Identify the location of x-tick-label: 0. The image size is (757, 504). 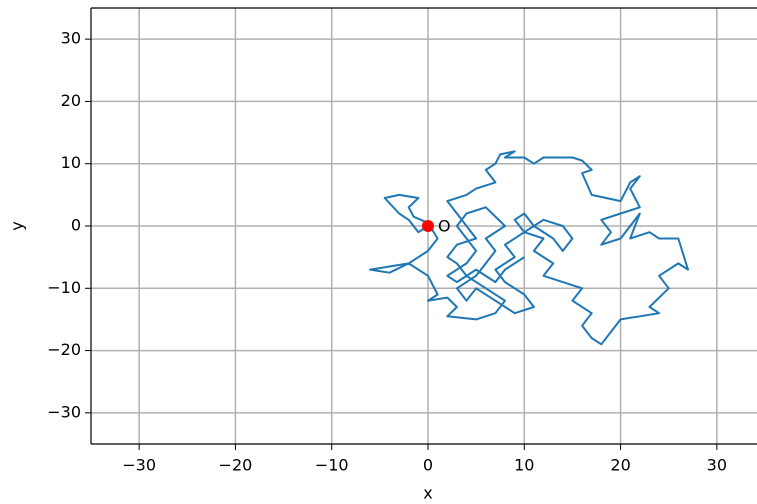
(428, 465).